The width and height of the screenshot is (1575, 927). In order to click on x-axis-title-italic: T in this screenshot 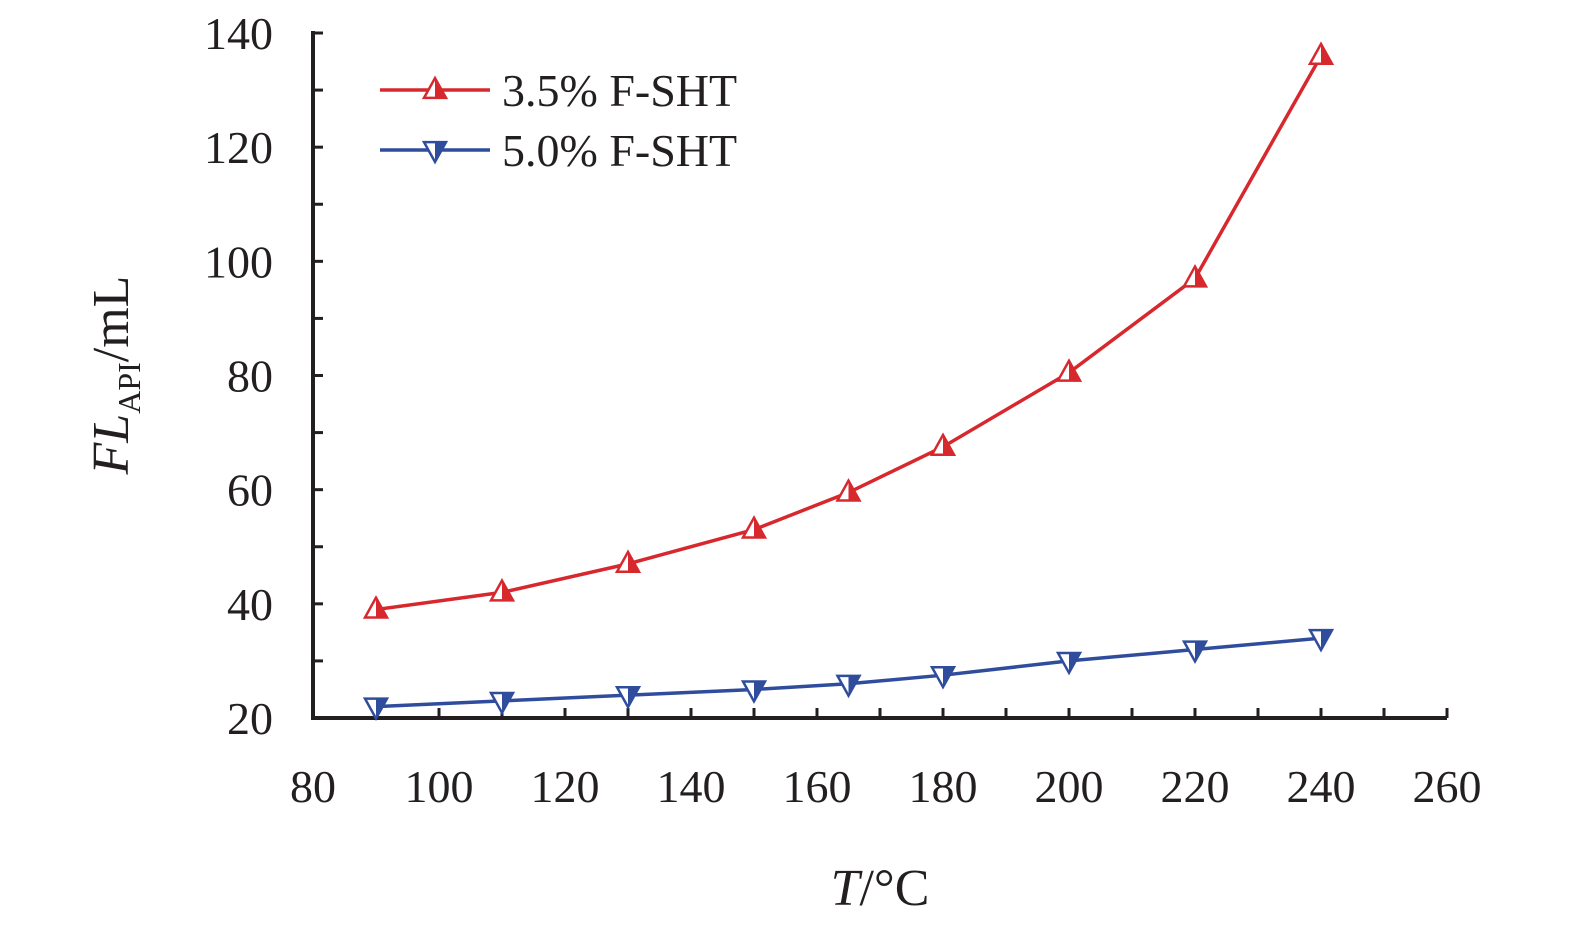, I will do `click(847, 888)`.